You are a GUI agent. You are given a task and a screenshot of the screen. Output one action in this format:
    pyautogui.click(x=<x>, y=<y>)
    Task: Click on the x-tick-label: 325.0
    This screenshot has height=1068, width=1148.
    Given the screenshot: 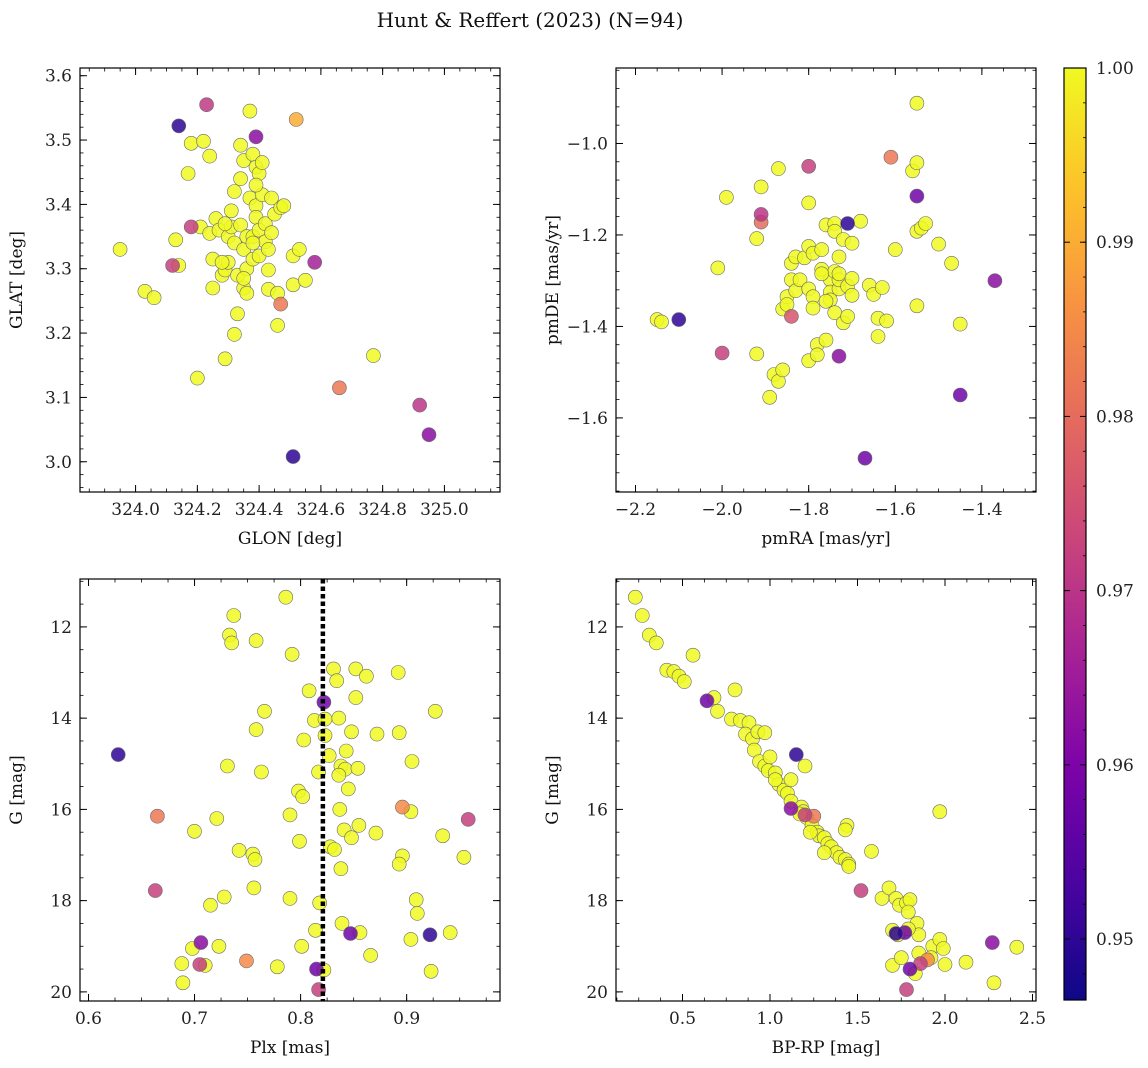 What is the action you would take?
    pyautogui.click(x=444, y=510)
    